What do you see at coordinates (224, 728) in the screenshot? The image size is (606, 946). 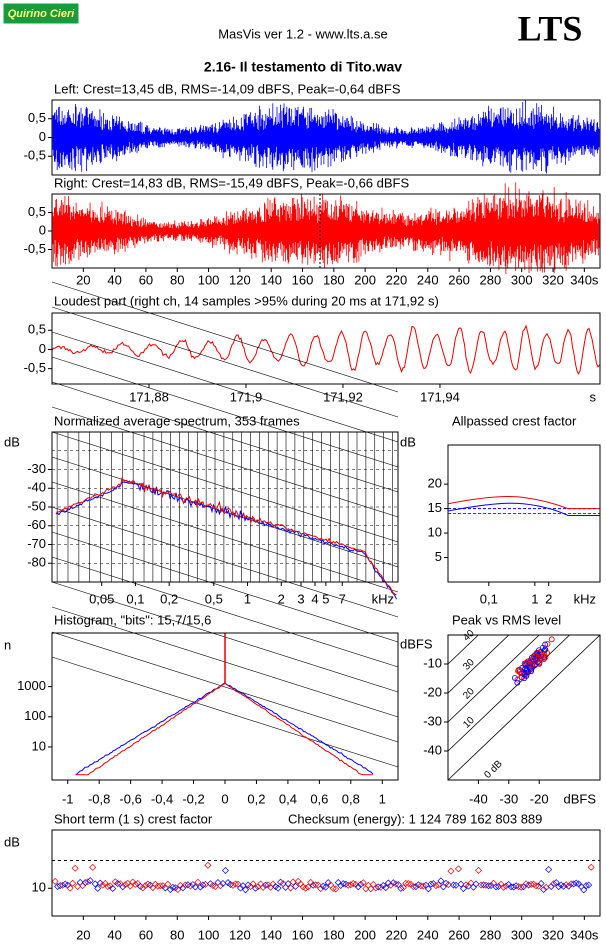 I see `histogram-curve` at bounding box center [224, 728].